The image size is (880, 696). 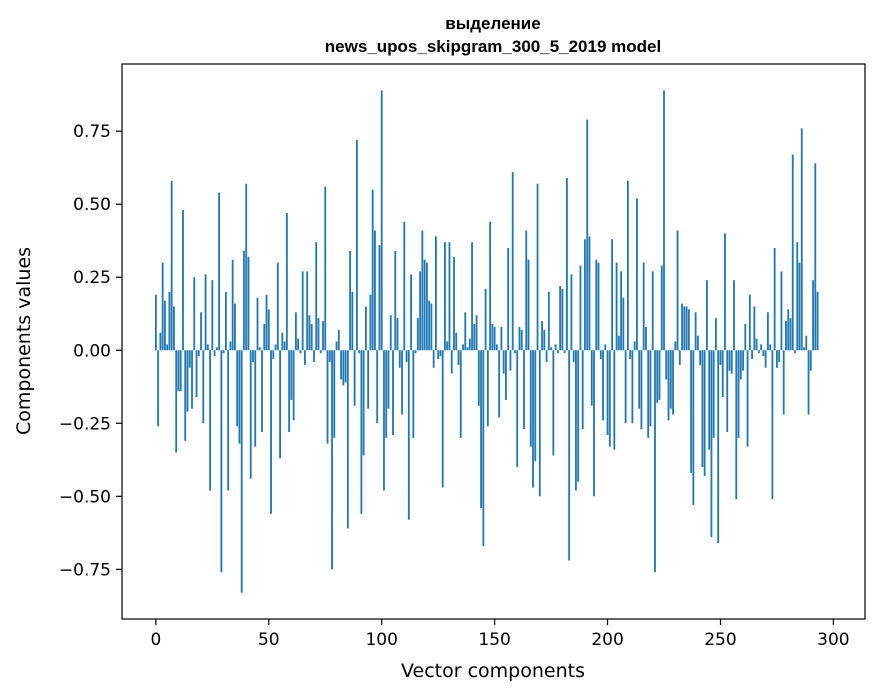 What do you see at coordinates (833, 640) in the screenshot?
I see `x-tick-label: 300` at bounding box center [833, 640].